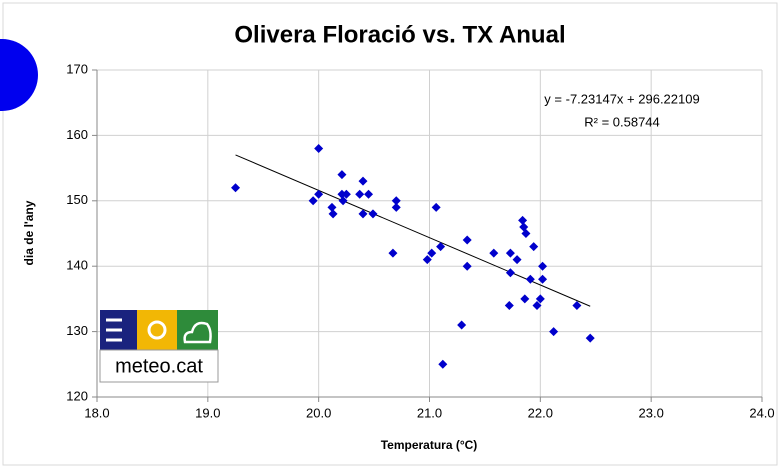  Describe the element at coordinates (96, 412) in the screenshot. I see `x-tick-label: 18.0` at that location.